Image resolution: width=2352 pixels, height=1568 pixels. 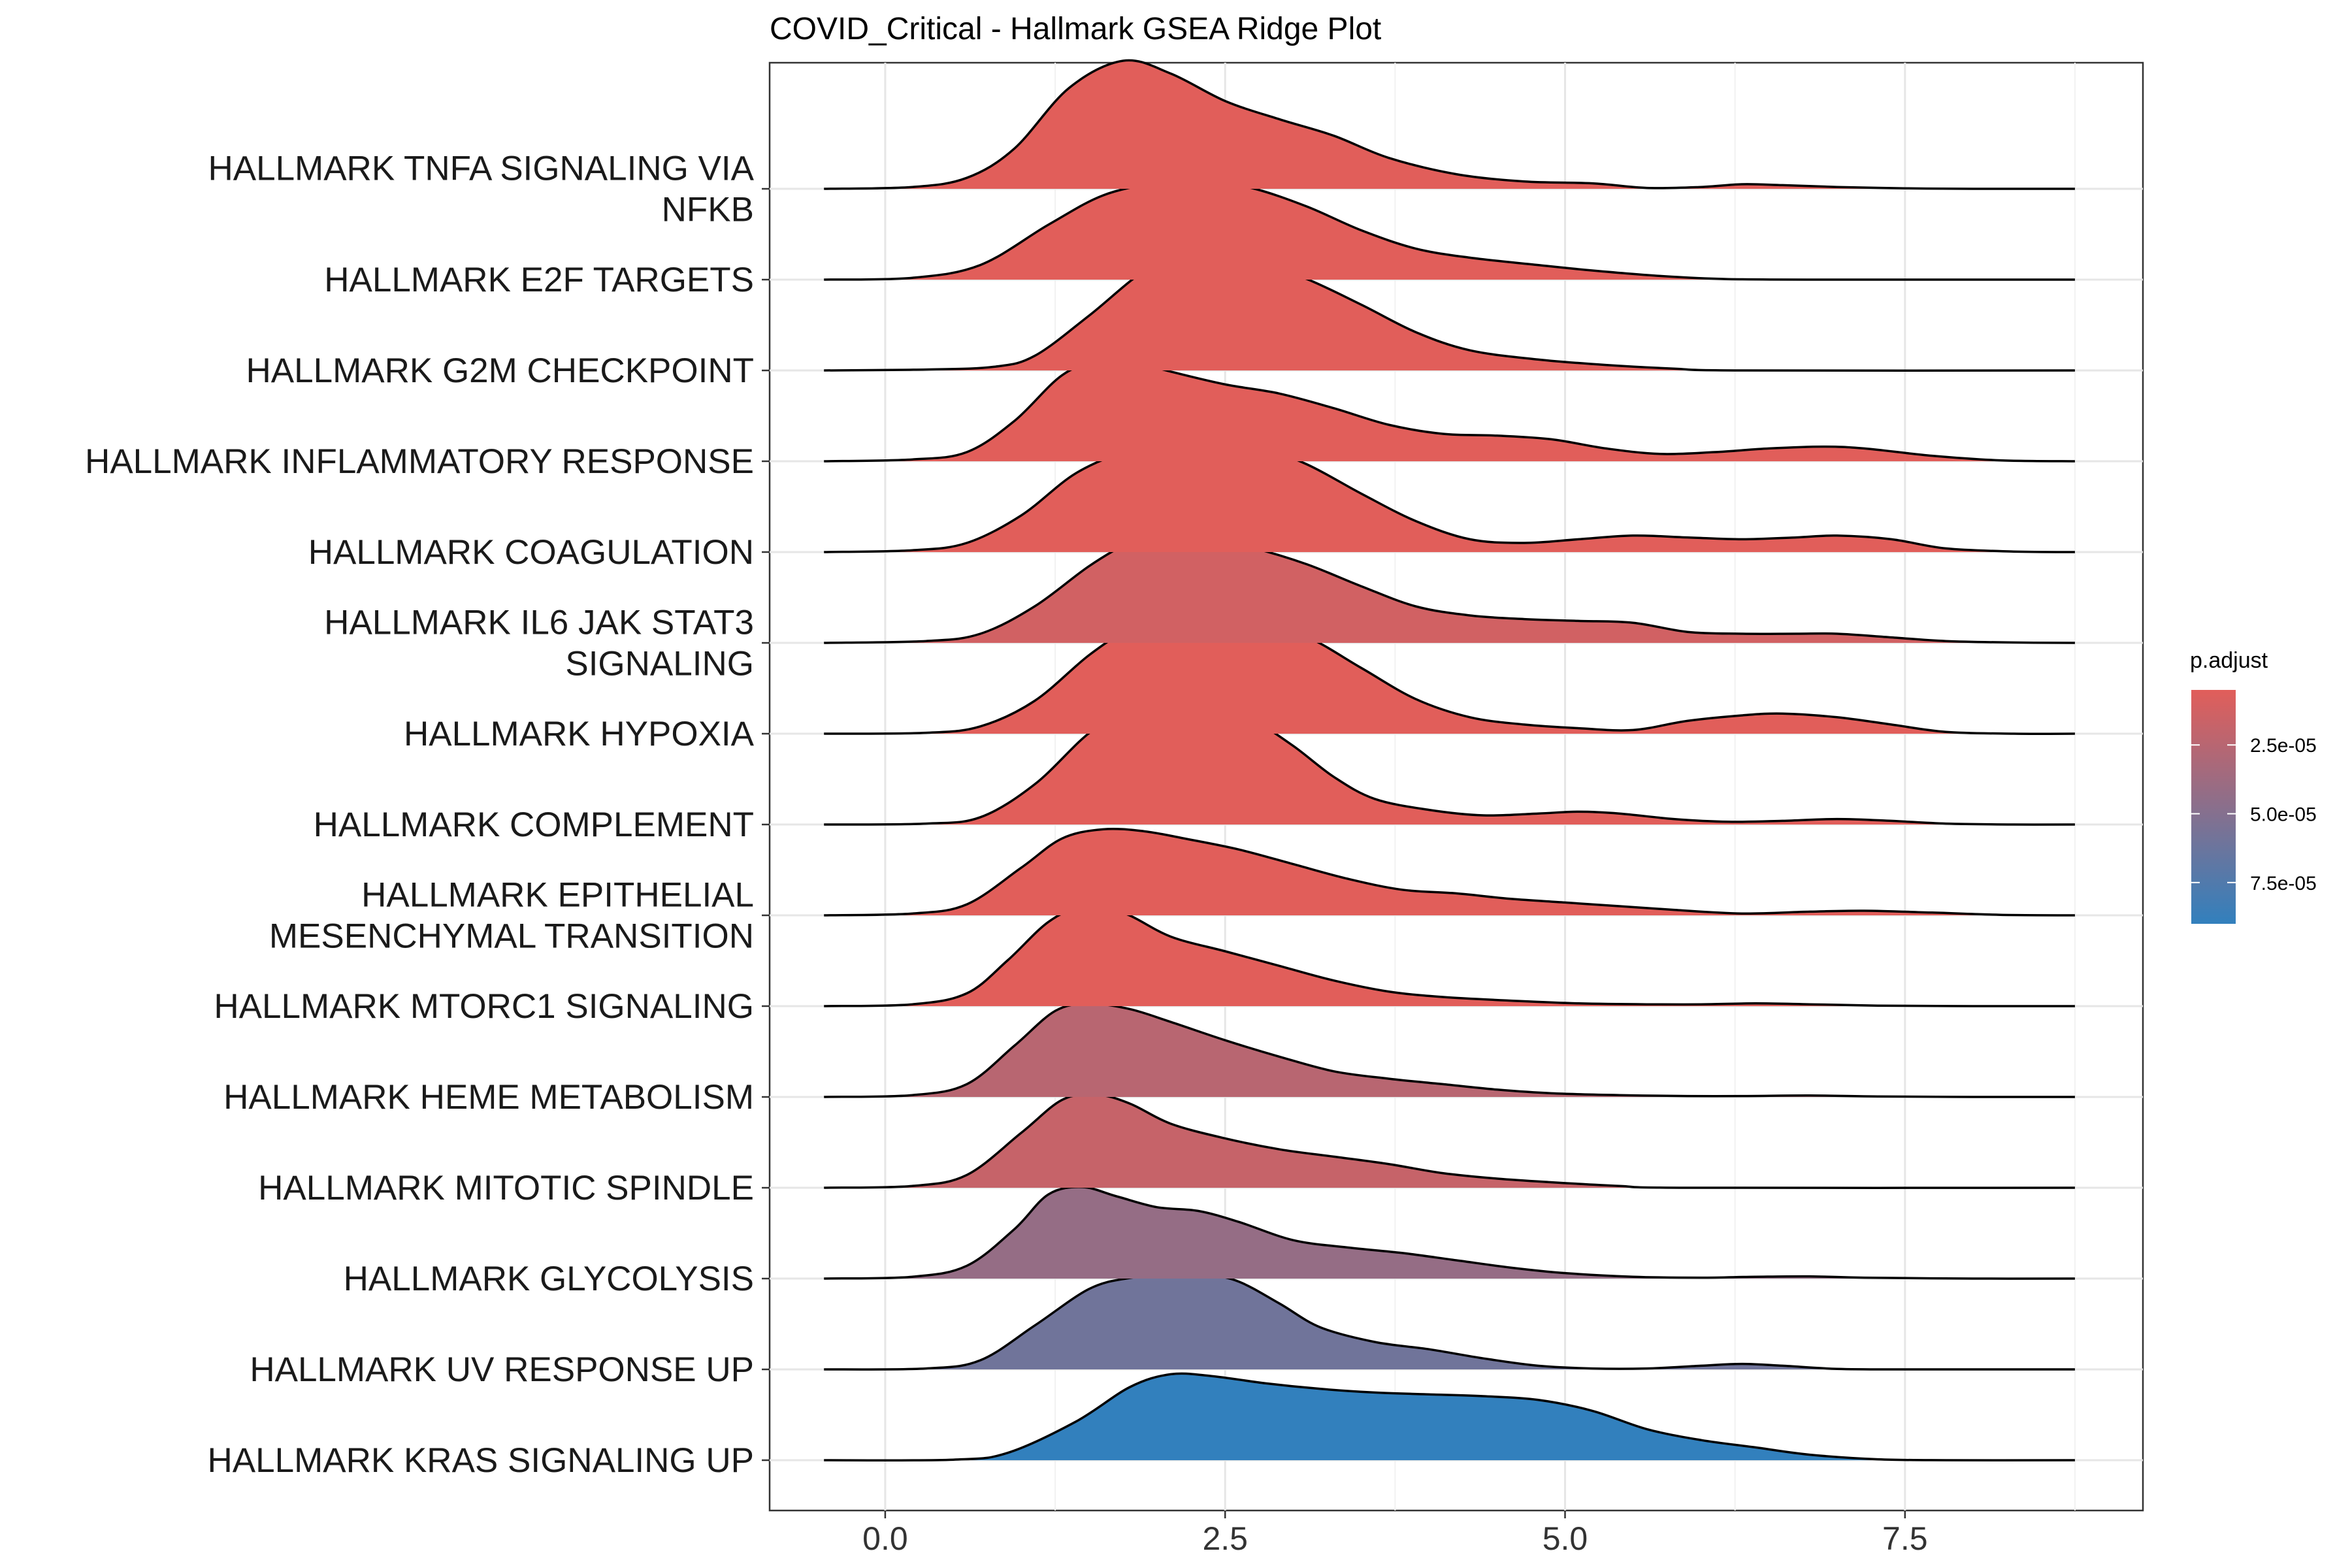 I want to click on legend-title: p.adjust, so click(x=2229, y=660).